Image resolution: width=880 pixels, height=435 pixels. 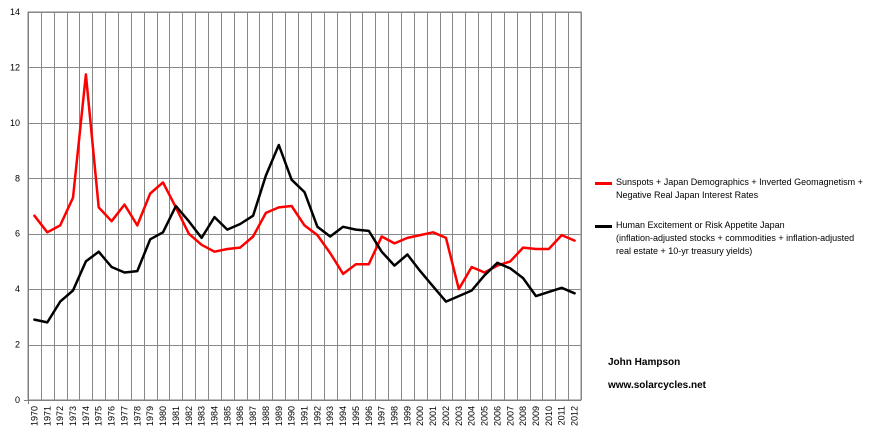 What do you see at coordinates (112, 416) in the screenshot?
I see `x-tick-label: 1976` at bounding box center [112, 416].